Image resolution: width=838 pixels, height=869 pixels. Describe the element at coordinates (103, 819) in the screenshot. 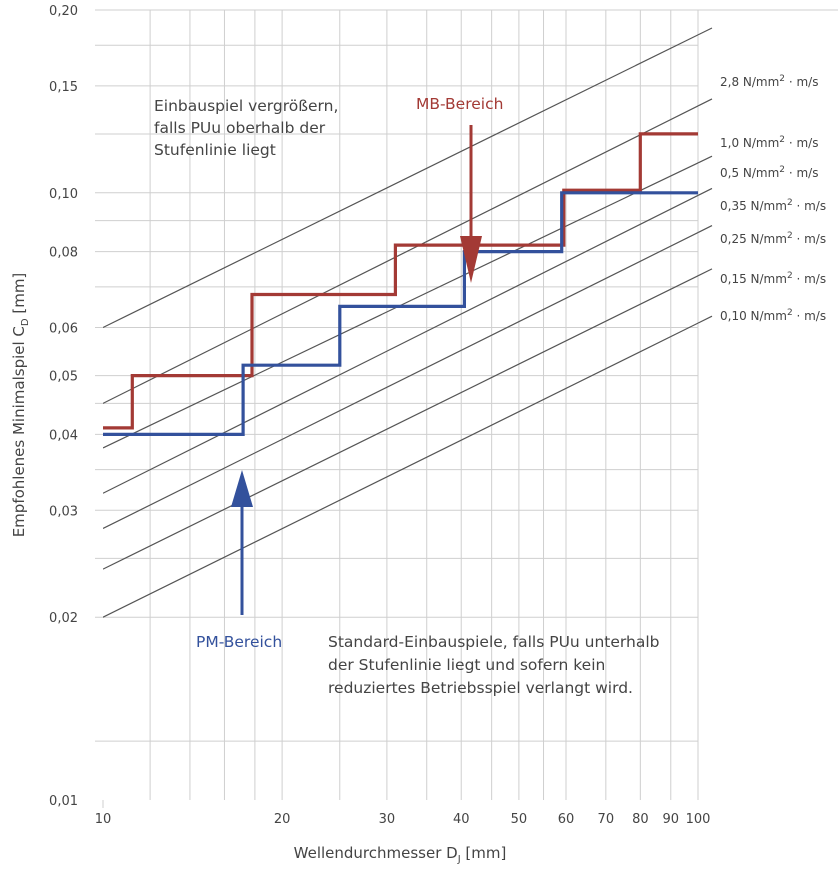

I see `x-tick-label: 10` at that location.